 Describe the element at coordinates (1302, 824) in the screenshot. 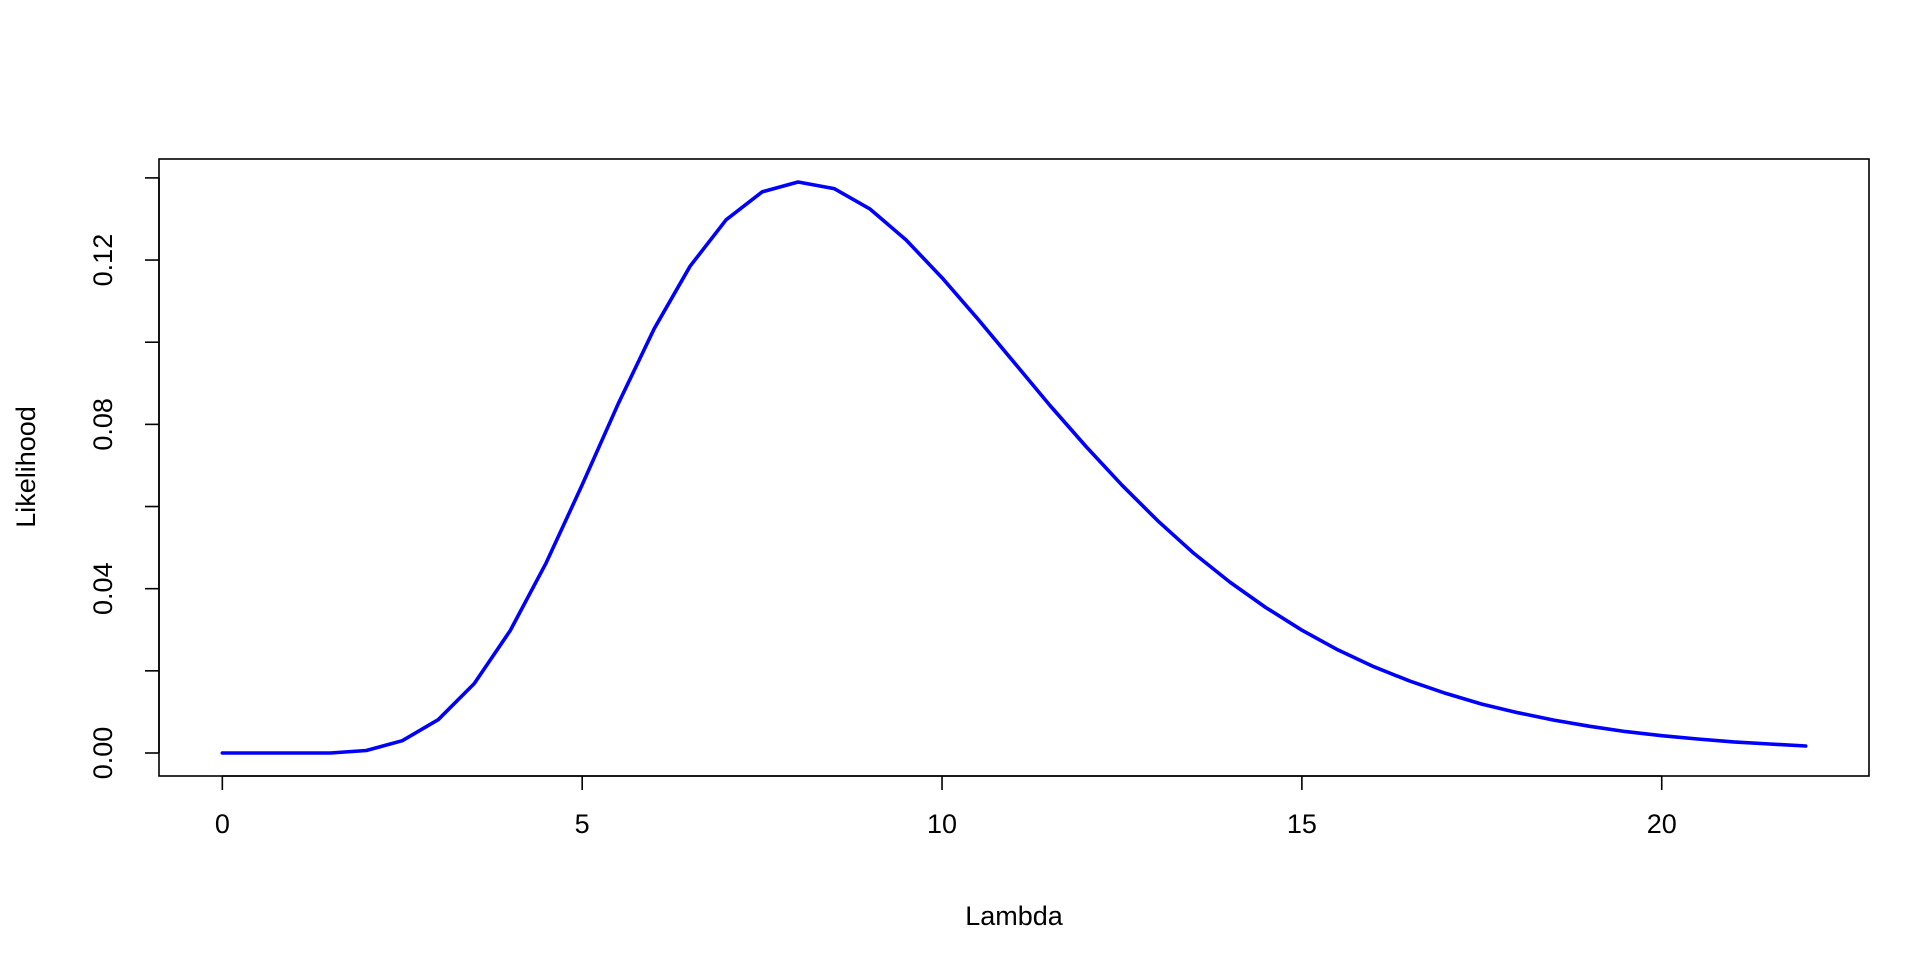

I see `x-tick-label: 15` at that location.